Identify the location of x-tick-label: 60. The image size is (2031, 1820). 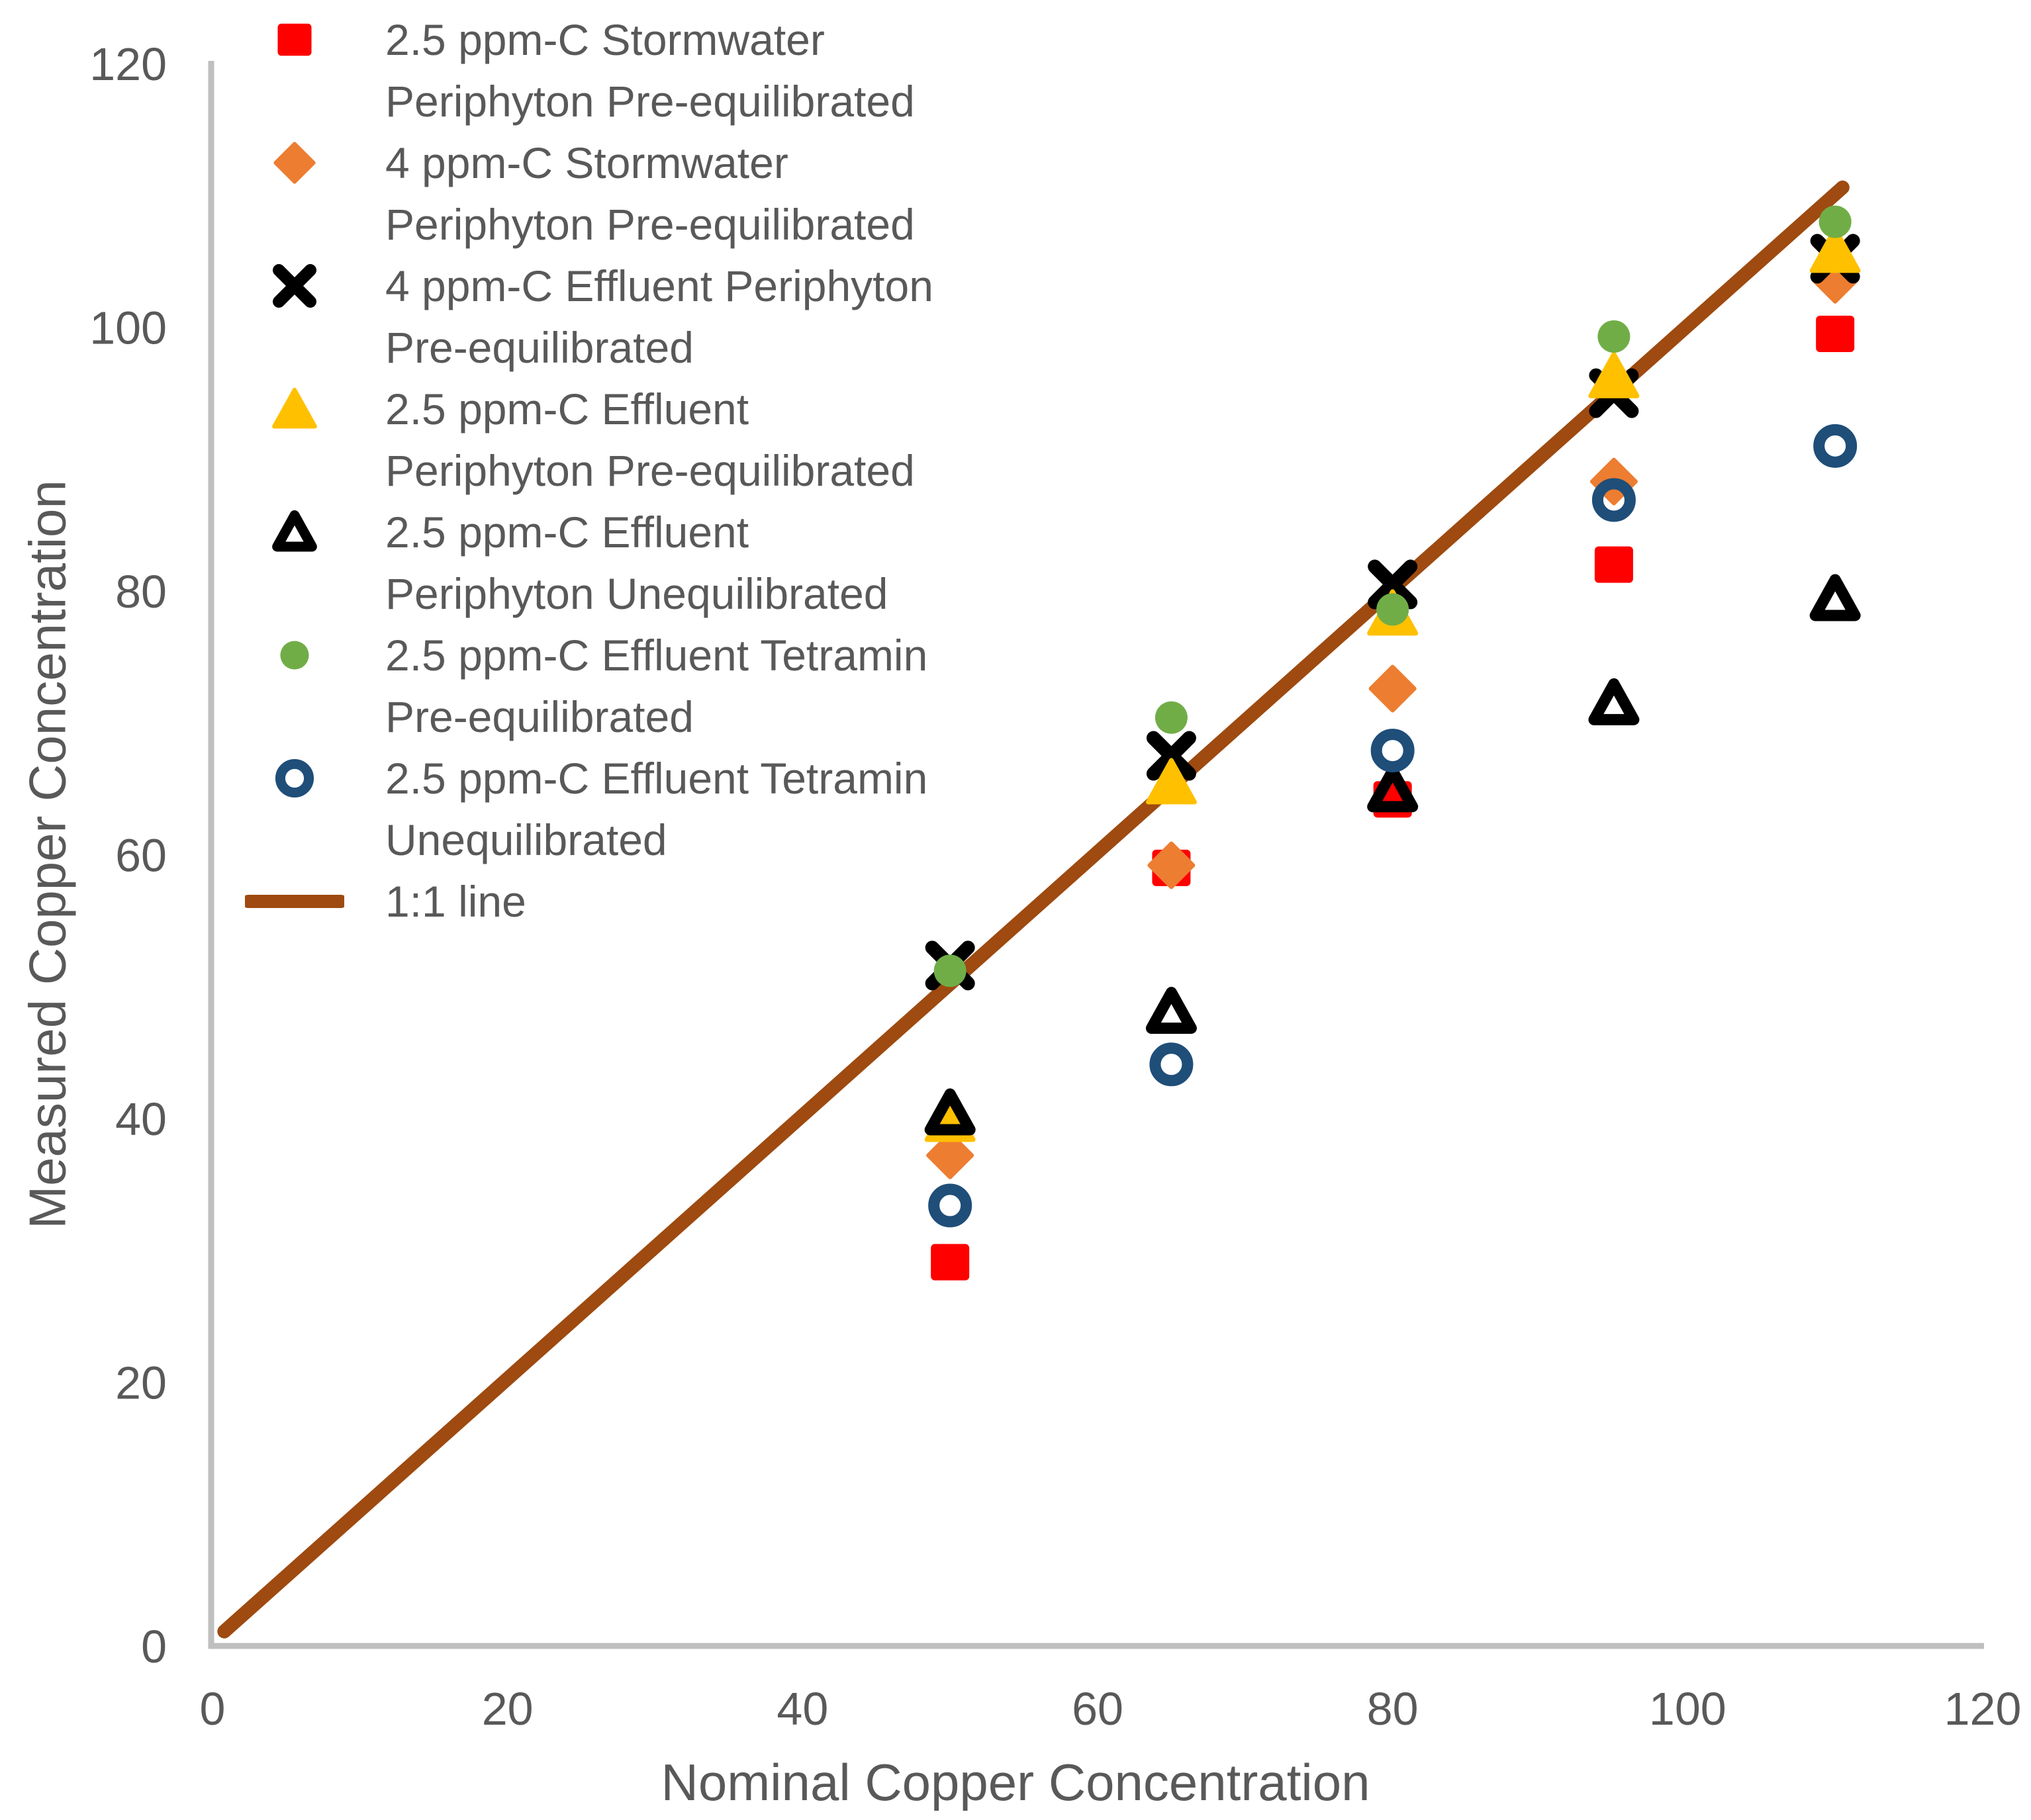
(1097, 1709).